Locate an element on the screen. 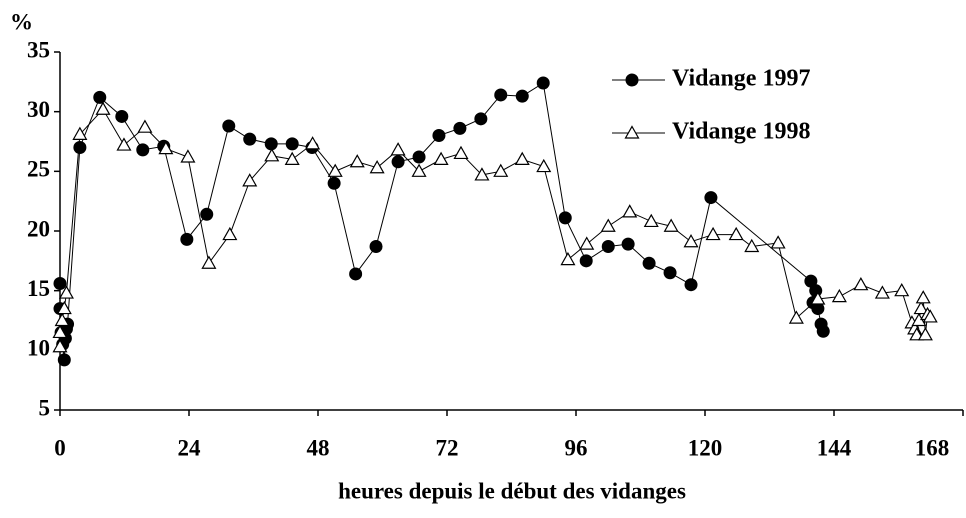 This screenshot has height=518, width=966. y-tick-label: 35 is located at coordinates (38, 49).